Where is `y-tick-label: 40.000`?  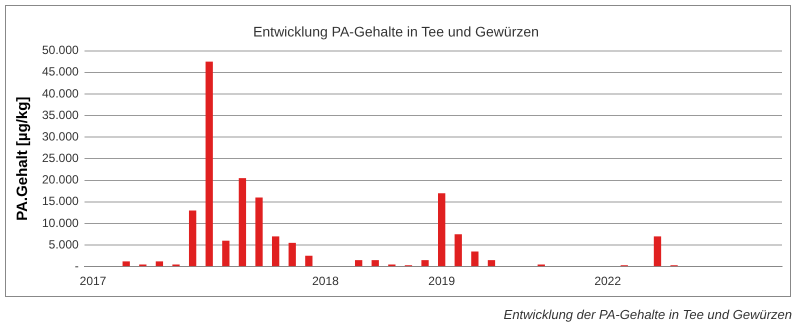 y-tick-label: 40.000 is located at coordinates (61, 93).